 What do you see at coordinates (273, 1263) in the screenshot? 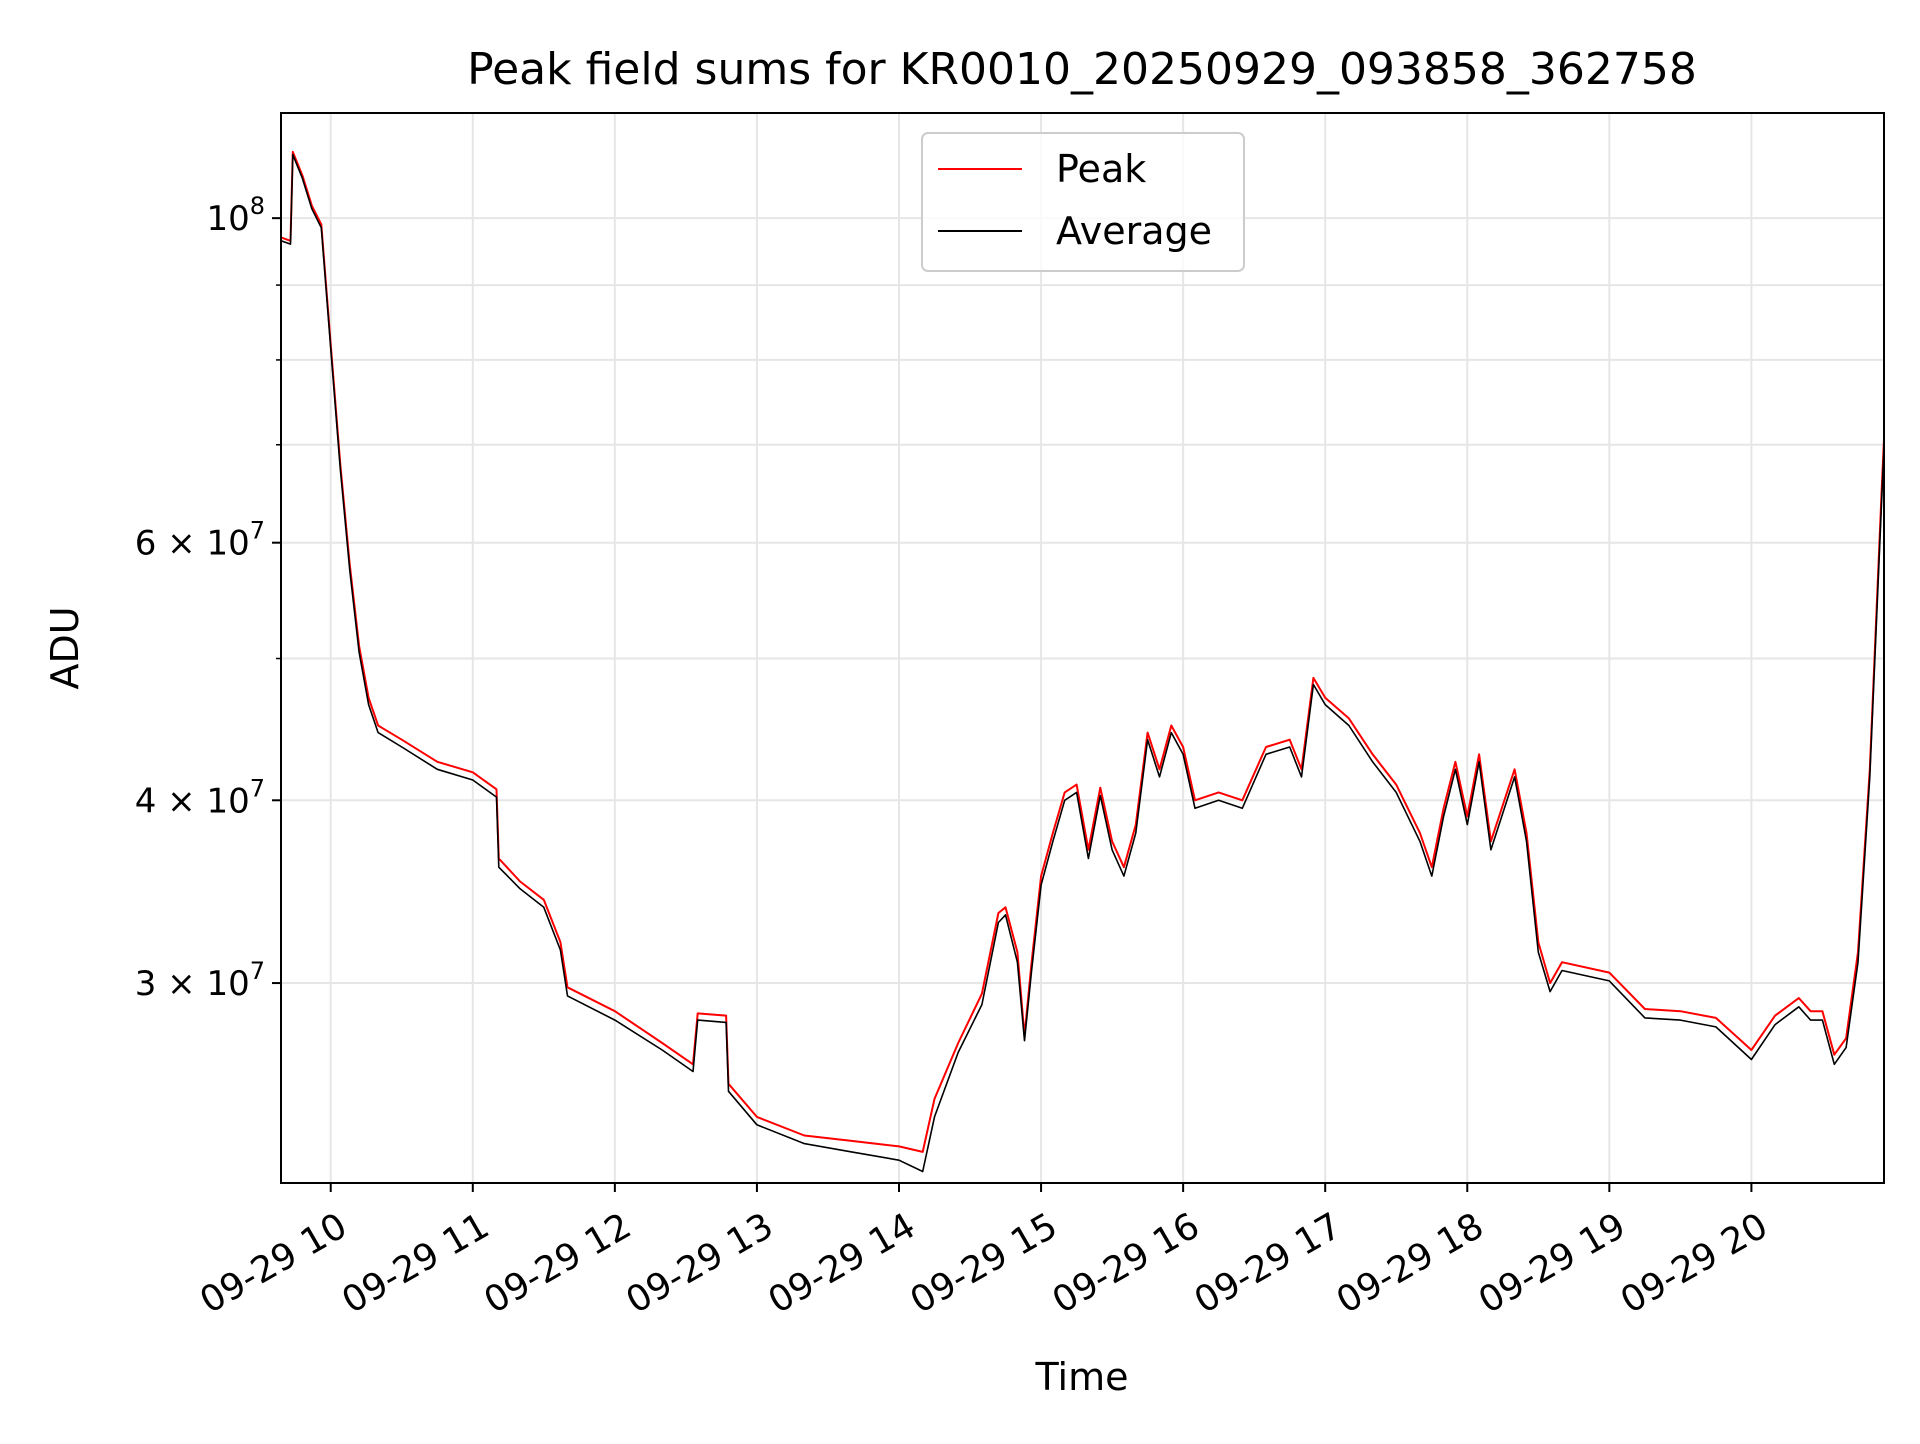
I see `x-tick-label: 09-29 10` at bounding box center [273, 1263].